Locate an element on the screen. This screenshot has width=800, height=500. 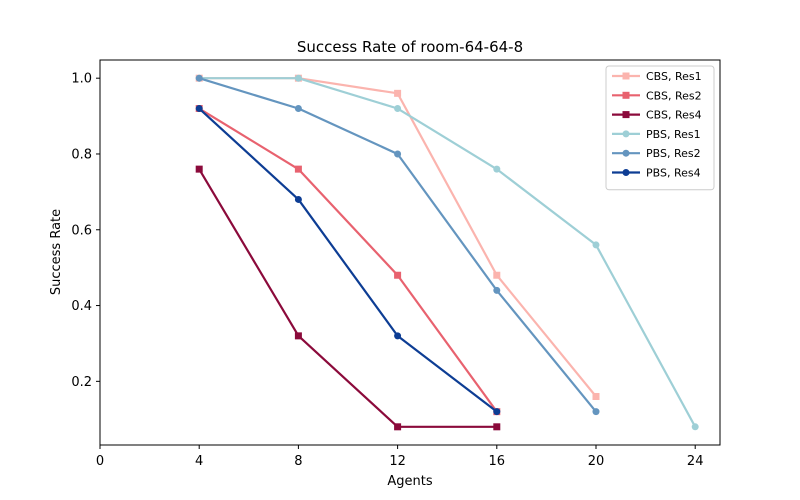
y-tick-label: 0.6 is located at coordinates (81, 230).